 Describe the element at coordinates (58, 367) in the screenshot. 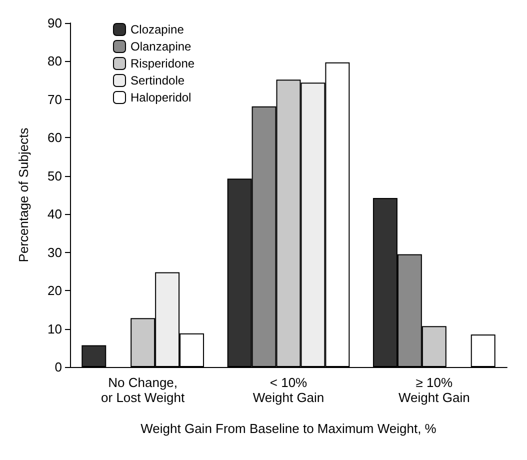

I see `y-tick-label: 0` at that location.